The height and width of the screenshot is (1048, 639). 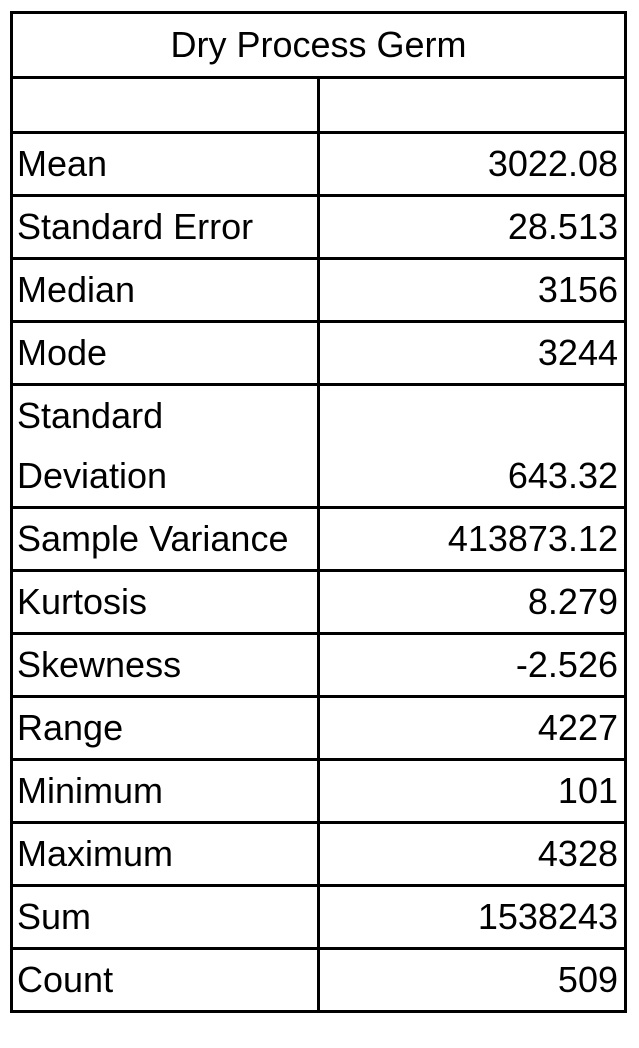 I want to click on stat-label: Sample Variance, so click(x=165, y=539).